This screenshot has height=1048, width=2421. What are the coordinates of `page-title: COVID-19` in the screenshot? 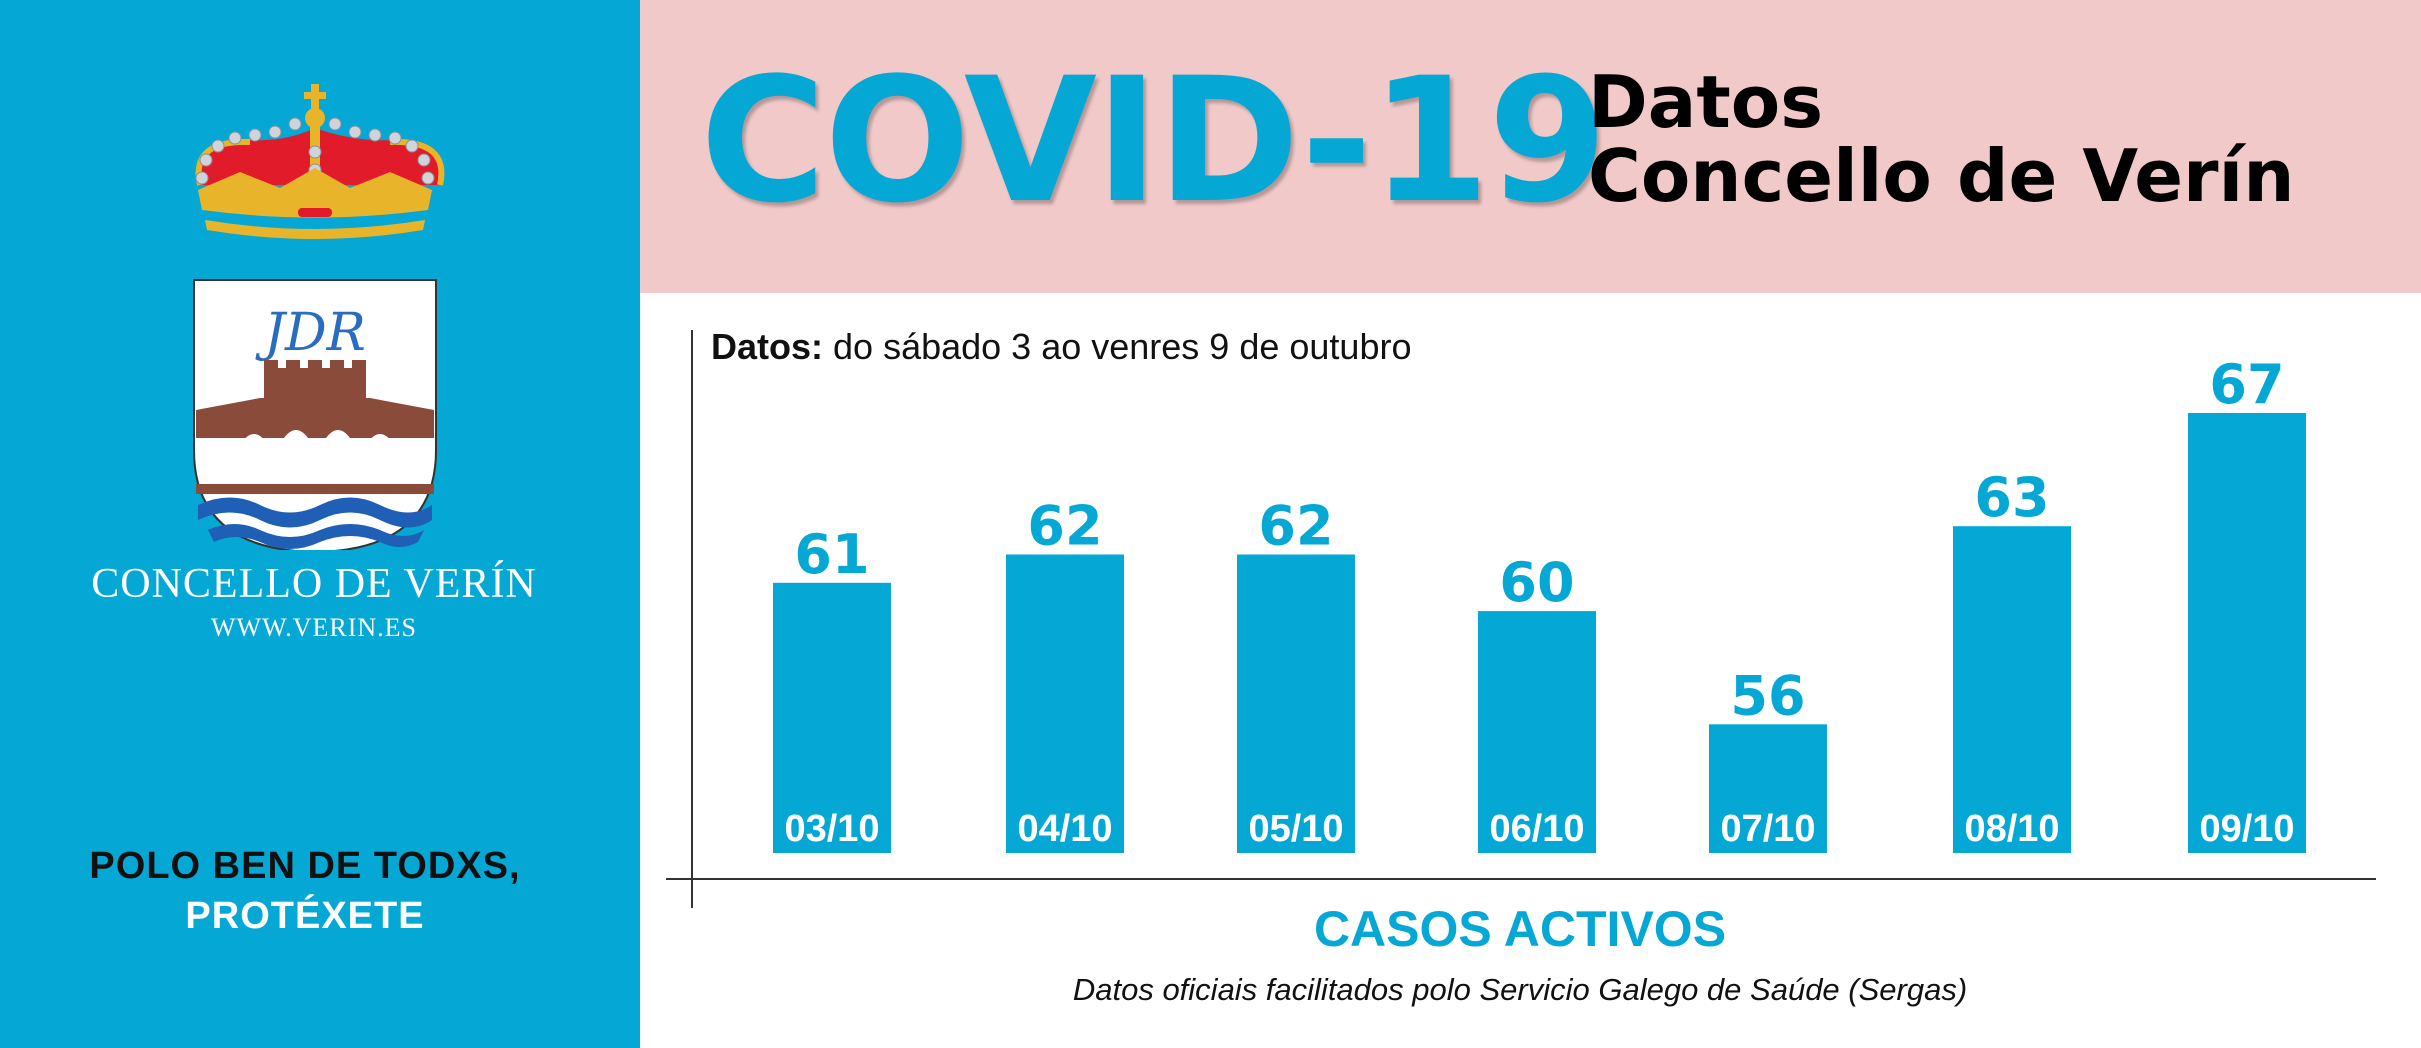 It's located at (1154, 140).